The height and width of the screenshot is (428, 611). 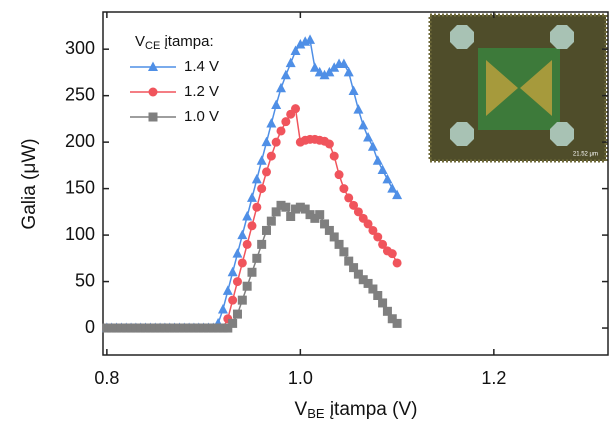 I want to click on x-label-rest: įtampa (V), so click(x=371, y=409).